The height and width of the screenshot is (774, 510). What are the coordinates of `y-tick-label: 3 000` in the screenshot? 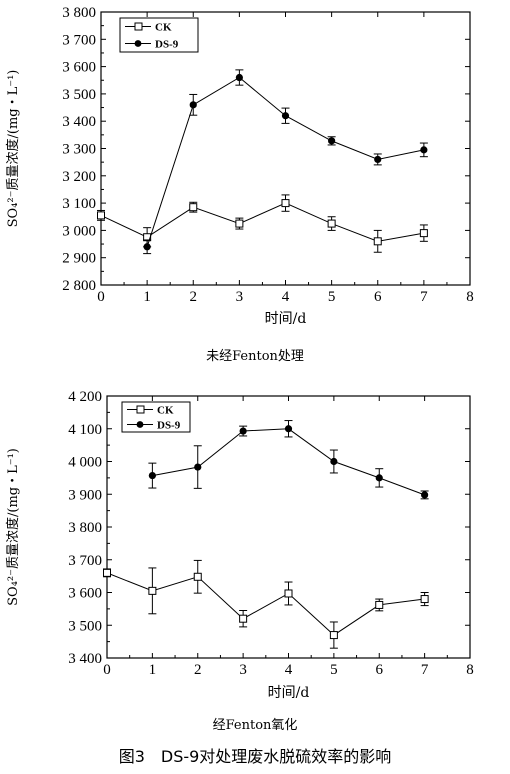 It's located at (79, 231).